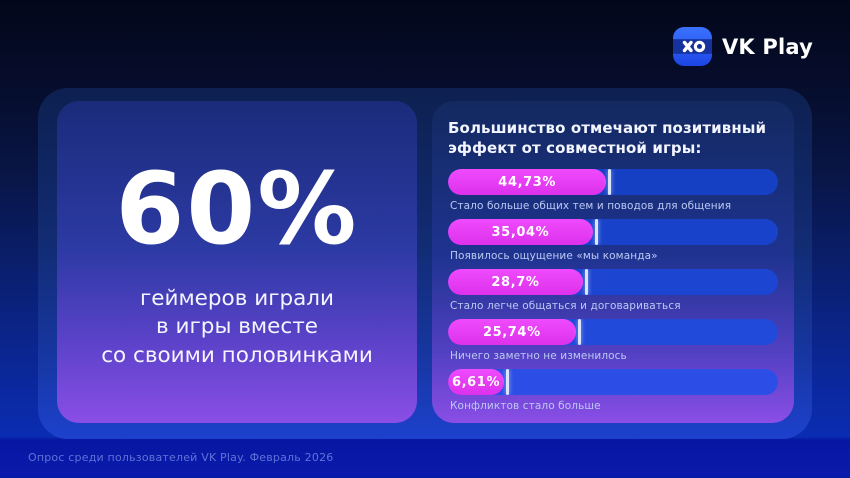 This screenshot has width=850, height=478. I want to click on bar-track: 35,04%, so click(613, 232).